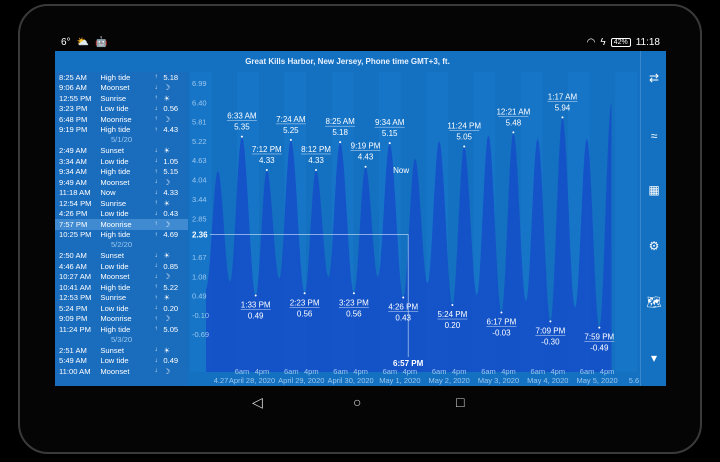  Describe the element at coordinates (291, 130) in the screenshot. I see `tide-value-label: 5.25` at that location.